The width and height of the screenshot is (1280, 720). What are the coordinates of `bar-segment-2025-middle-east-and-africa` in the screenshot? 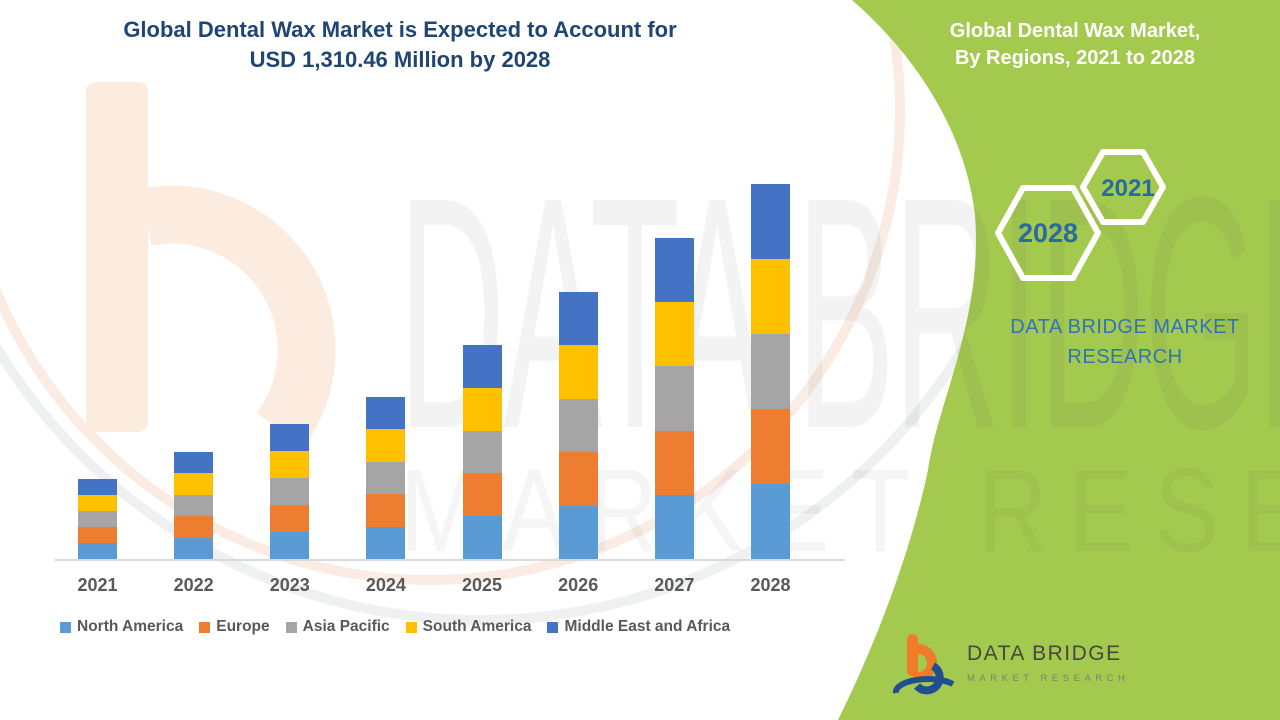 It's located at (482, 366).